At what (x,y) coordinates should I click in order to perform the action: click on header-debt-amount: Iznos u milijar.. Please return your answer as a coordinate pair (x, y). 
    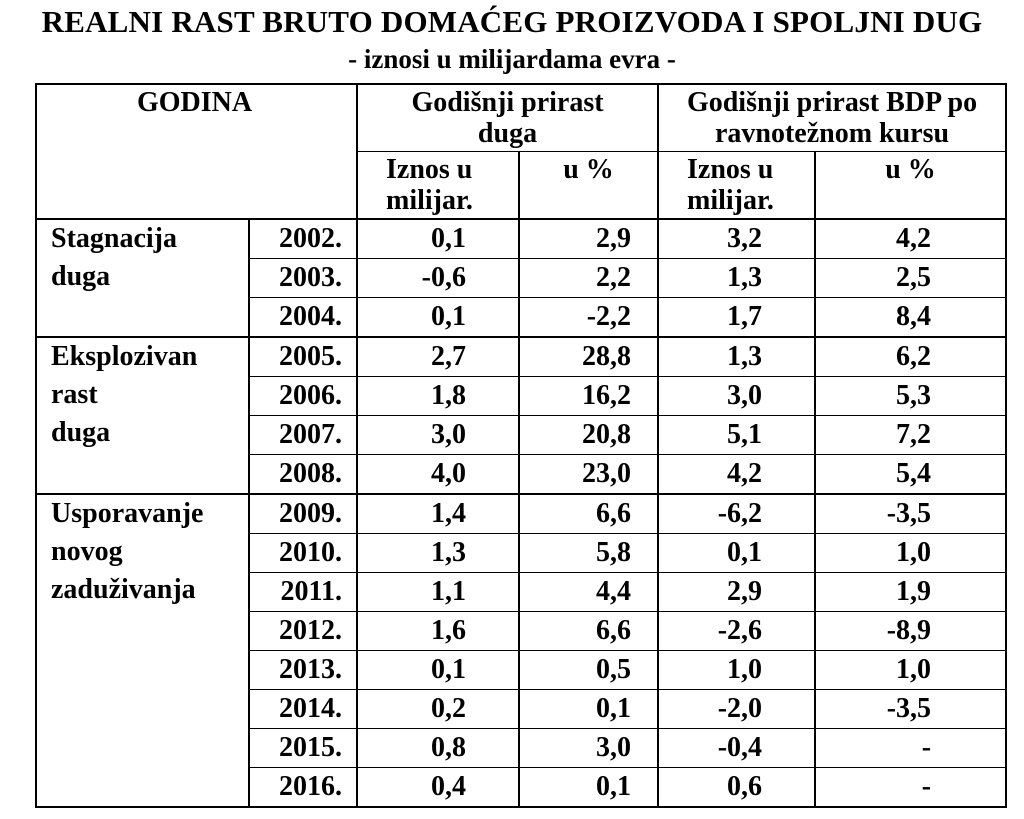
    Looking at the image, I should click on (438, 185).